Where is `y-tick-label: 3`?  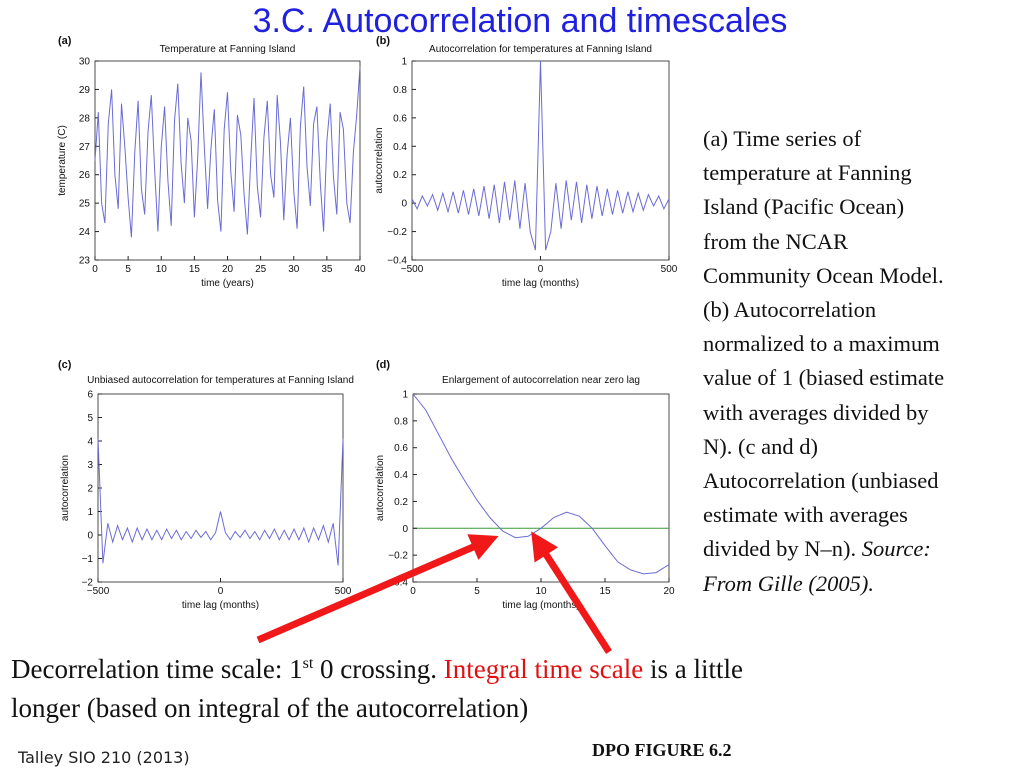
y-tick-label: 3 is located at coordinates (90, 465).